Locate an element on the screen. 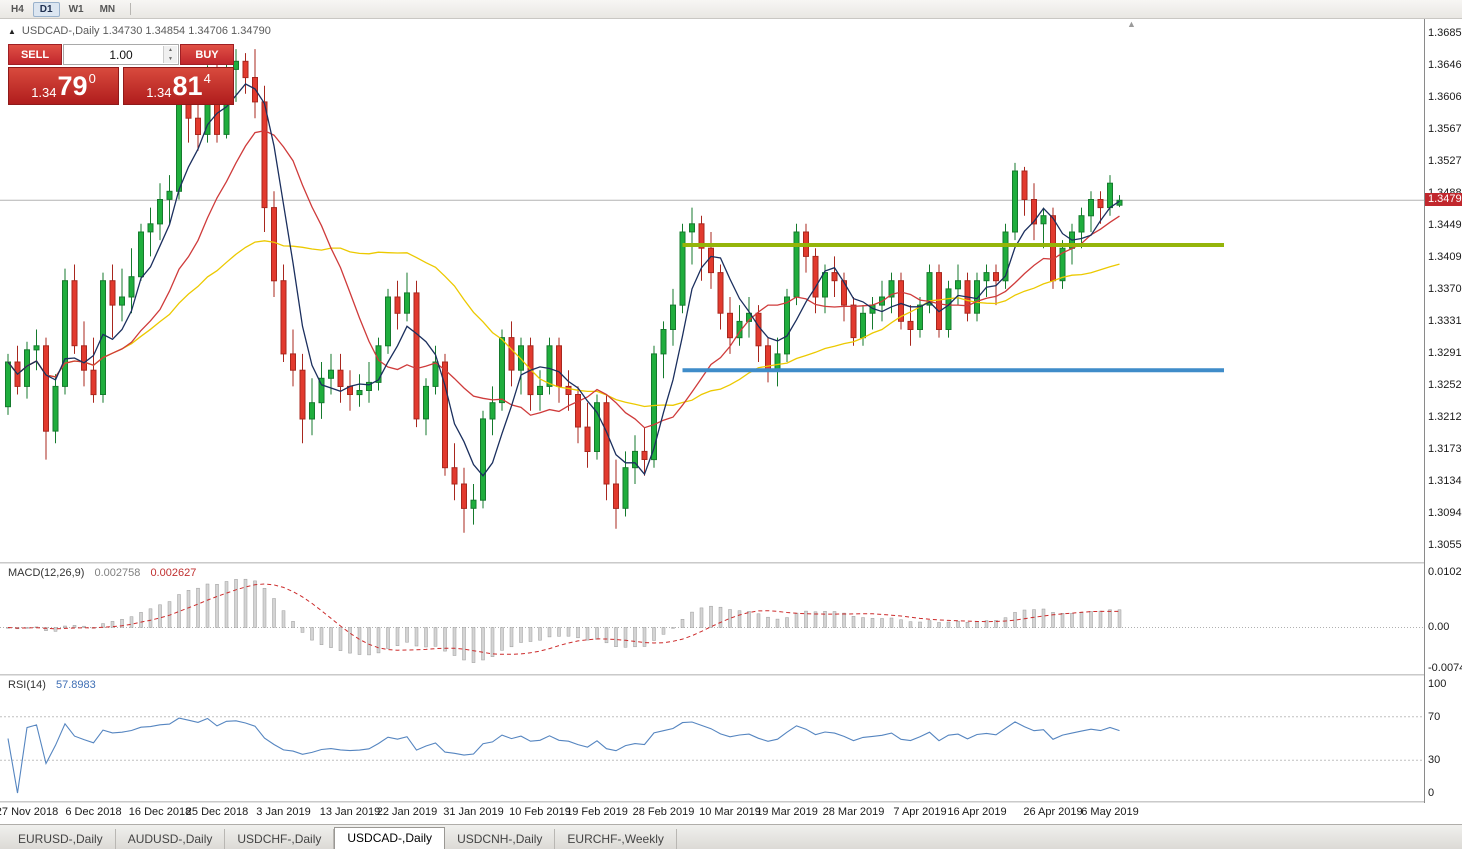  timeframe-button-h4: H4 is located at coordinates (17, 9).